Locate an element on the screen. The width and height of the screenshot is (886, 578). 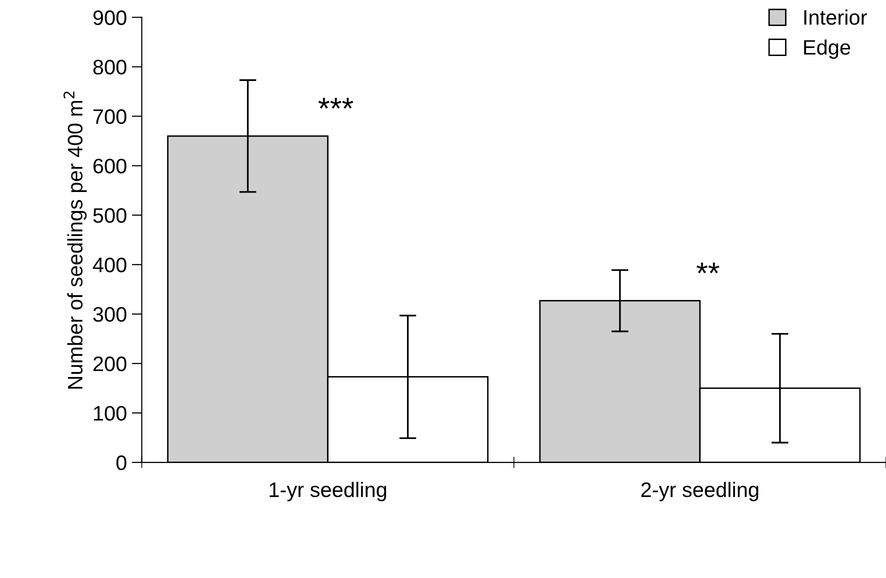
annotation: ** is located at coordinates (708, 268).